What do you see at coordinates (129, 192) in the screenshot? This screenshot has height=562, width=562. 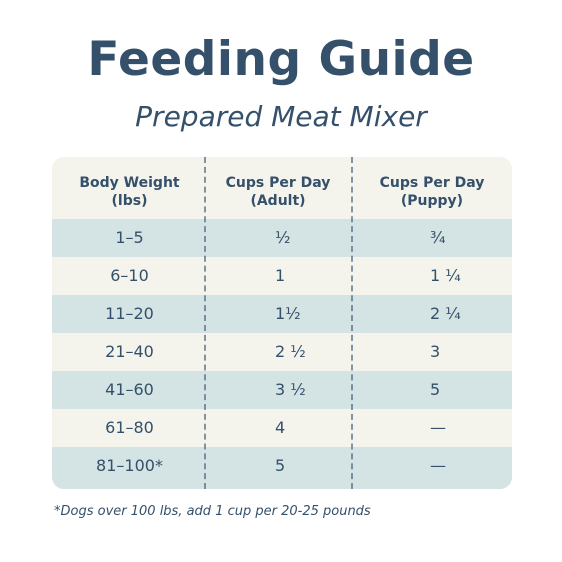 I see `header-body-weight: Body Weight (lbs)` at bounding box center [129, 192].